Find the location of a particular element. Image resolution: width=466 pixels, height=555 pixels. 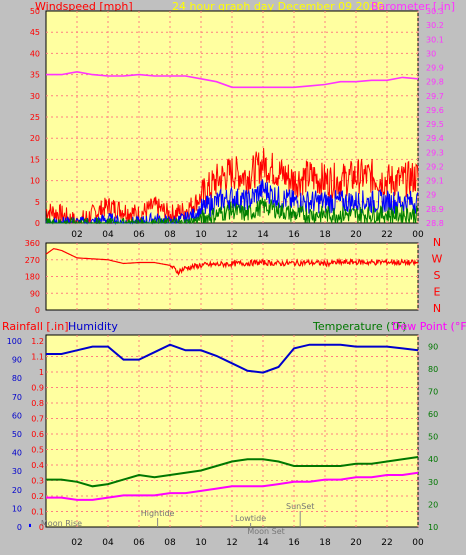

dew-point-line is located at coordinates (232, 486).